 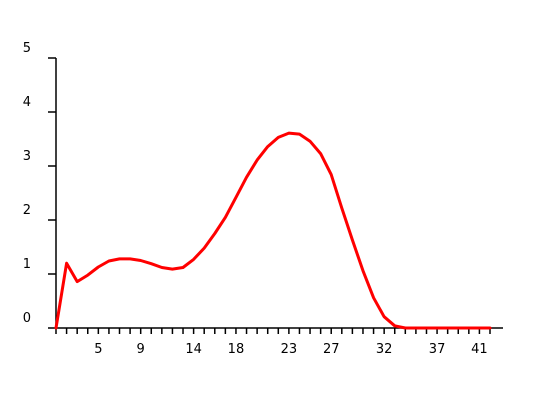 What do you see at coordinates (437, 349) in the screenshot?
I see `x-tick-label: 37` at bounding box center [437, 349].